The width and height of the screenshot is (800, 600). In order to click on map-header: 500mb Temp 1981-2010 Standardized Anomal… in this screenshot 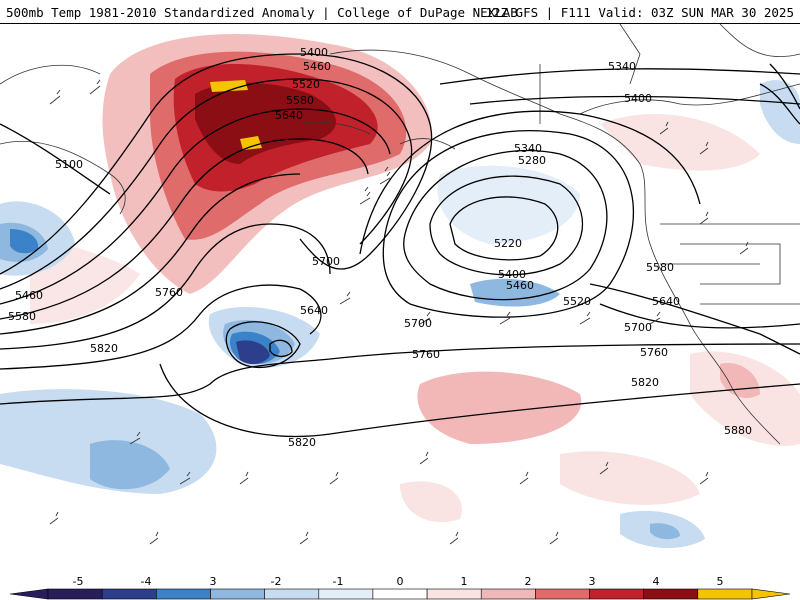, I will do `click(400, 12)`.